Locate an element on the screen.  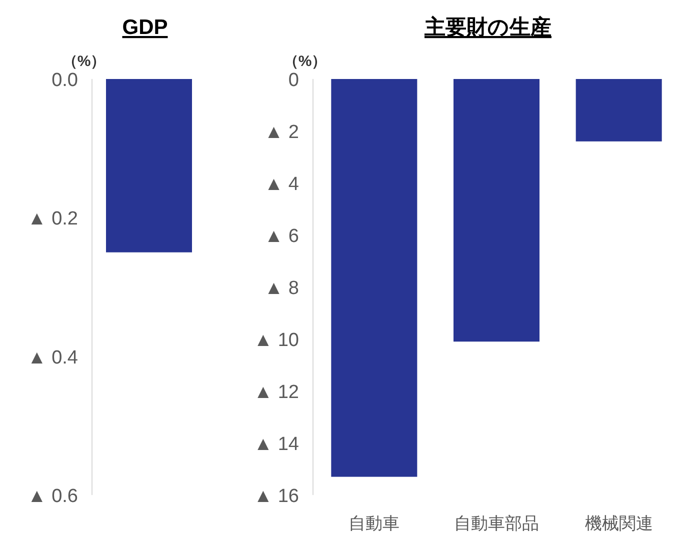
y-tick-label: ▲ 0.4 is located at coordinates (53, 357).